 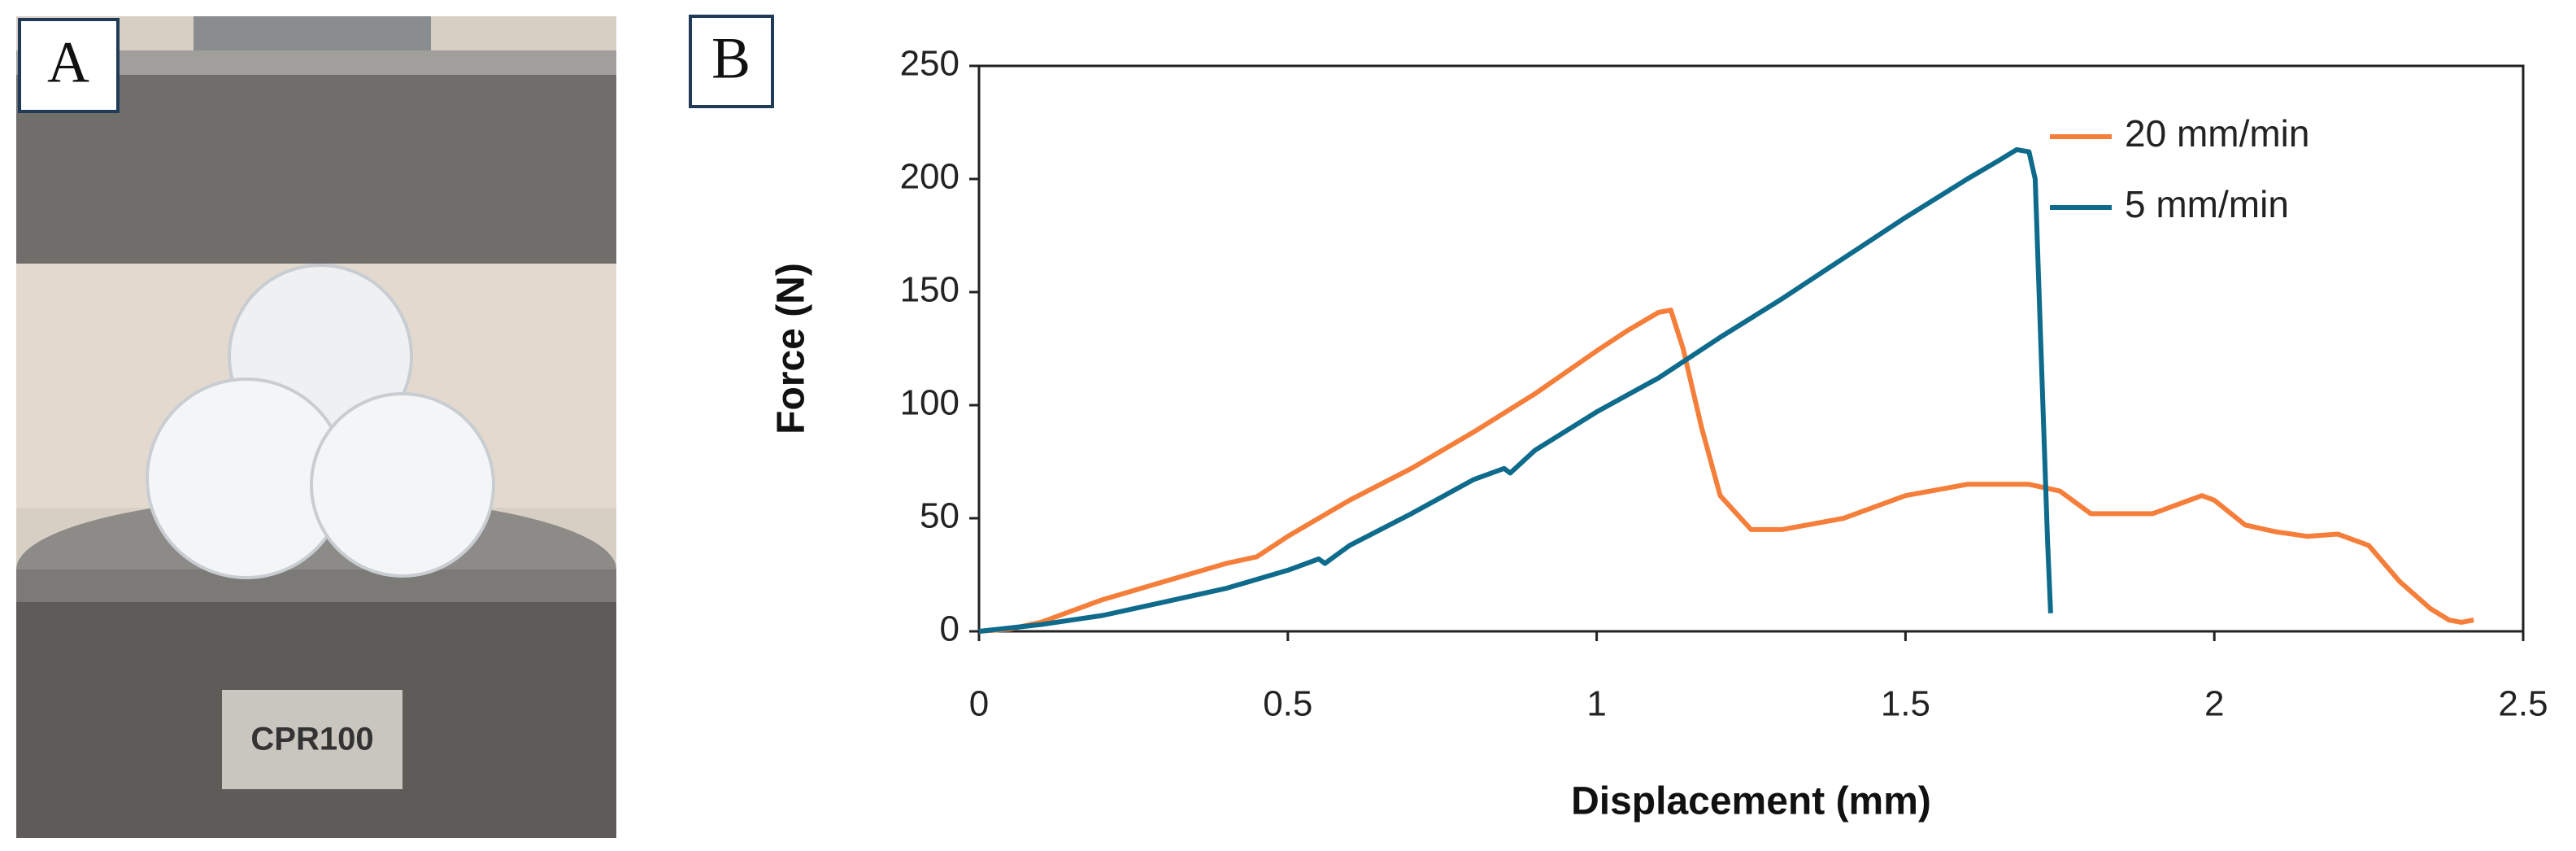 I want to click on x-tick-label: 2, so click(x=2214, y=704).